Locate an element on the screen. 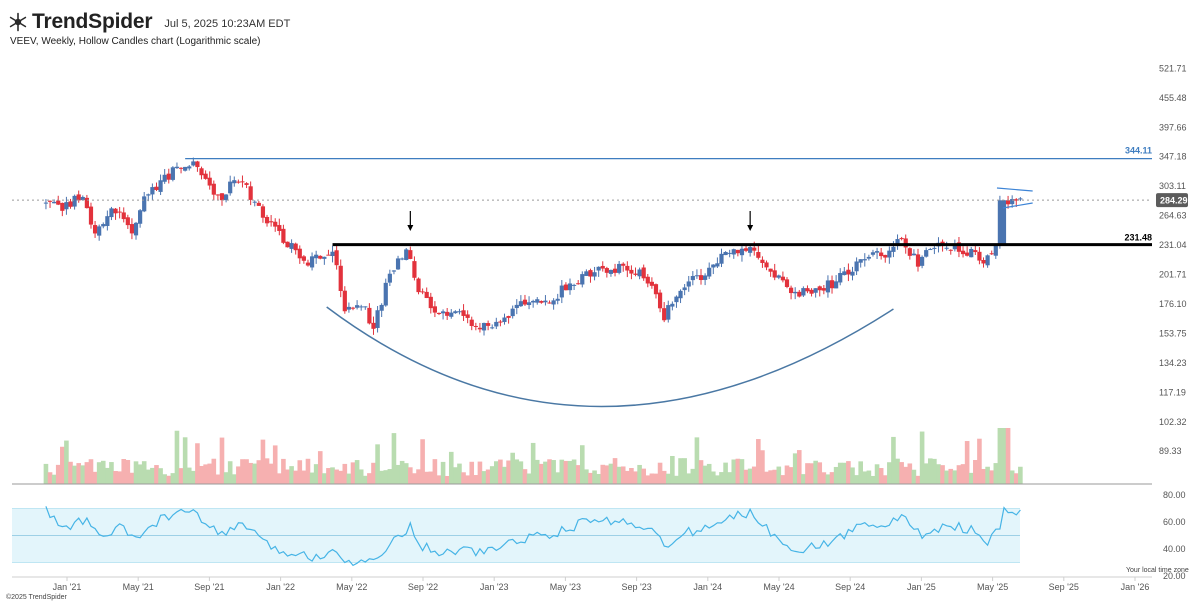 The width and height of the screenshot is (1200, 605). x-tick-label: Sep '22 is located at coordinates (423, 587).